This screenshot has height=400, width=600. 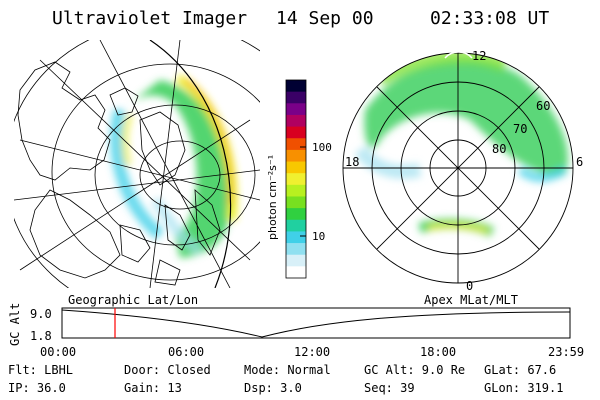 I want to click on mlt-label-6: 6, so click(x=579, y=162).